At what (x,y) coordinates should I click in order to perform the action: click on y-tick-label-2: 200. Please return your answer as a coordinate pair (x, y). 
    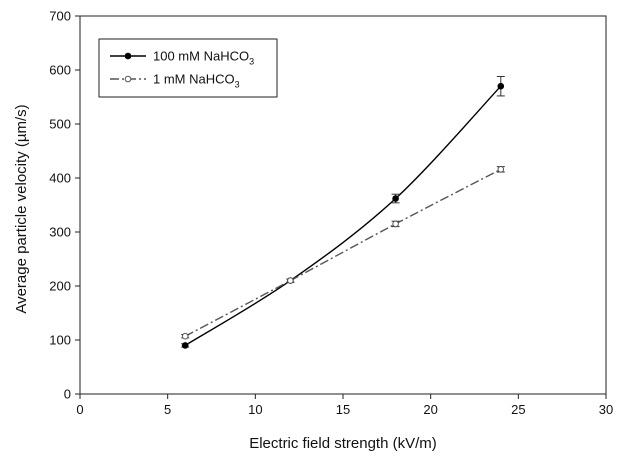
    Looking at the image, I should click on (60, 286).